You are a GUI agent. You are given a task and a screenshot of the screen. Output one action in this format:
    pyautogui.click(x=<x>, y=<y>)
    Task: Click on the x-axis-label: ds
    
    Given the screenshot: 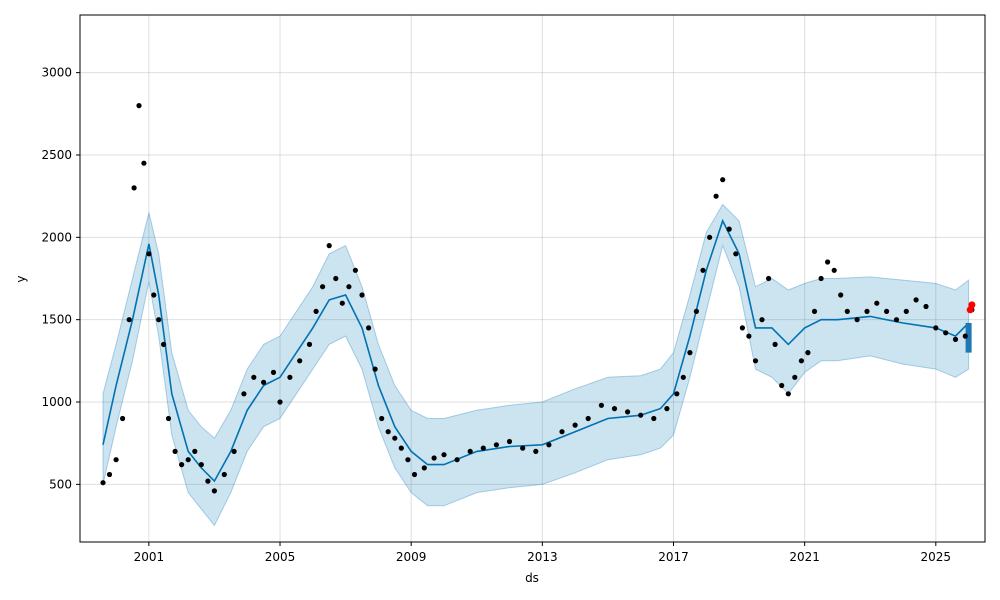 What is the action you would take?
    pyautogui.click(x=532, y=578)
    